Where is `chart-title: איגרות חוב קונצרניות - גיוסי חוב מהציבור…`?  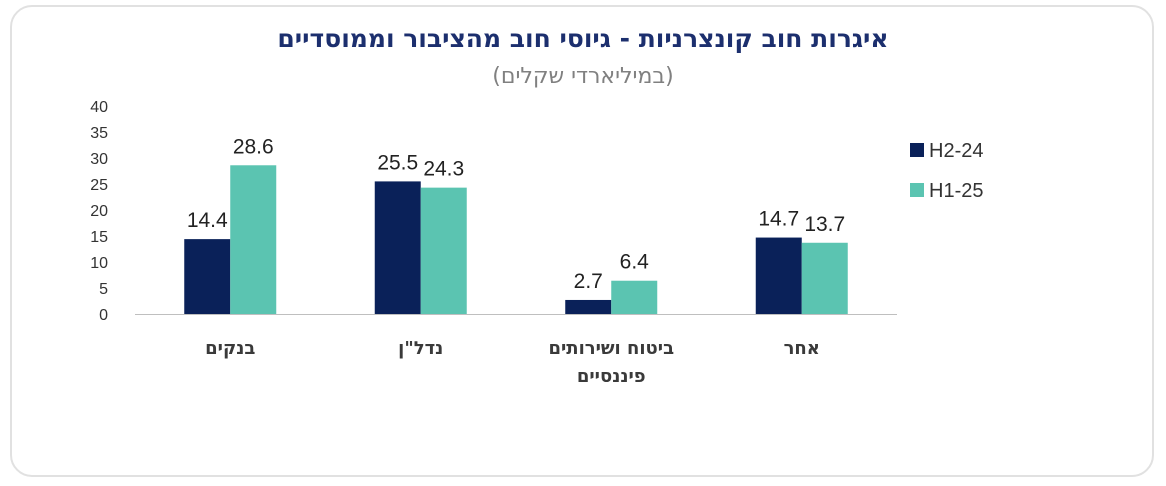 chart-title: איגרות חוב קונצרניות - גיוסי חוב מהציבור… is located at coordinates (583, 38).